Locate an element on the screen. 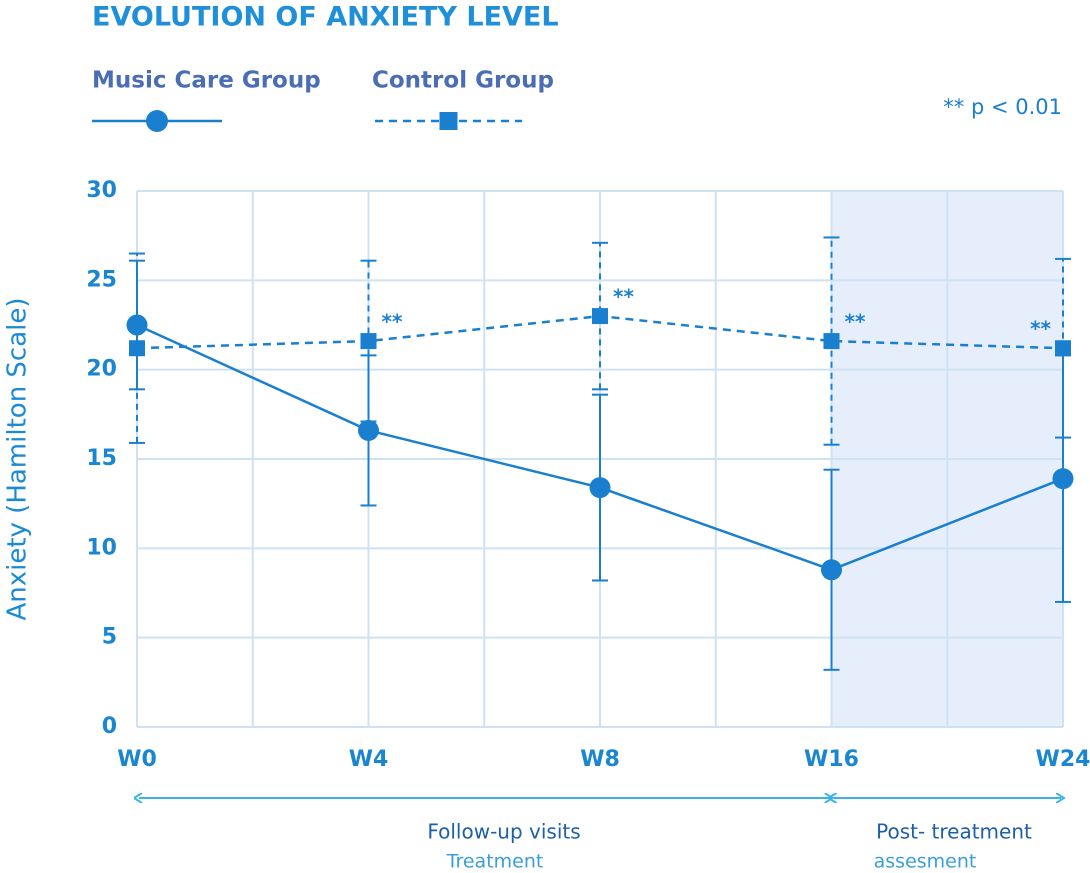  chart-title: EVOLUTION OF ANXIETY LEVEL is located at coordinates (325, 17).